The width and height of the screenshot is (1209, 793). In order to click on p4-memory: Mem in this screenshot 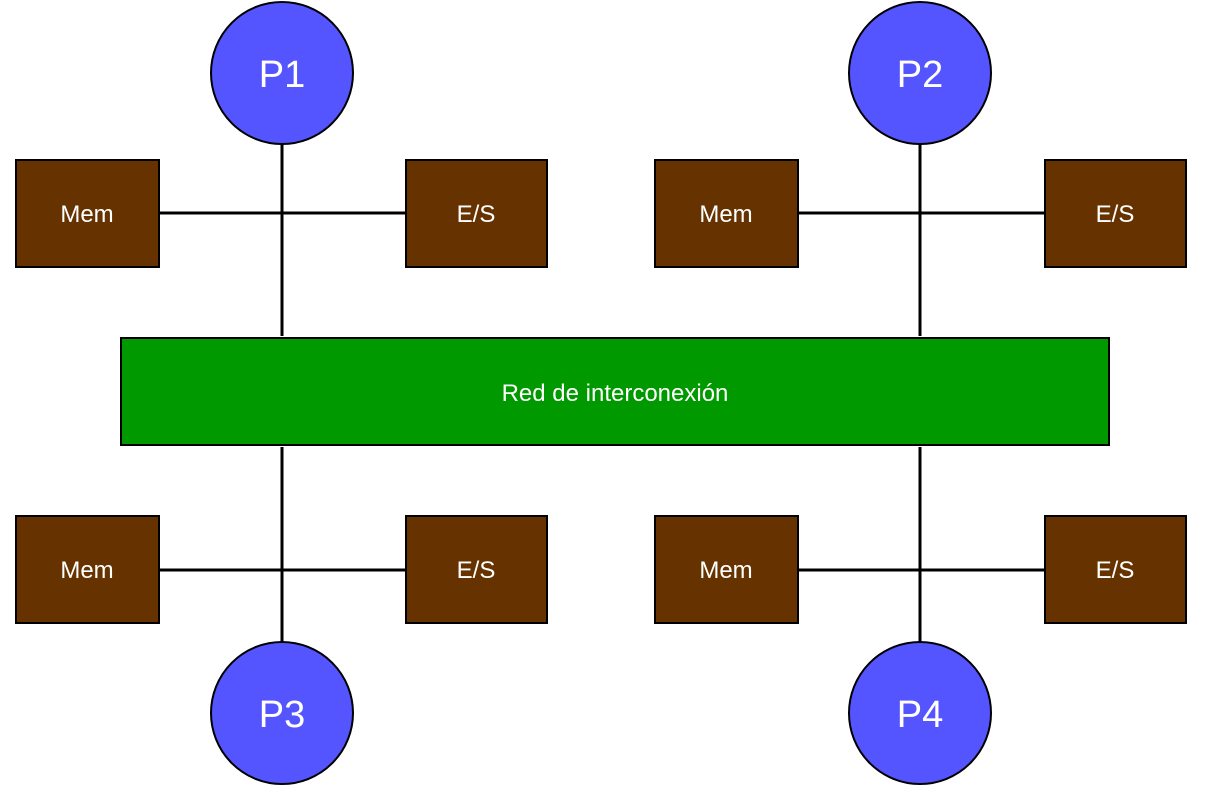, I will do `click(726, 569)`.